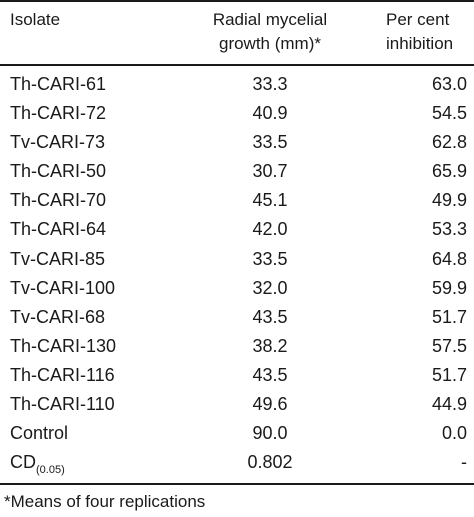  What do you see at coordinates (270, 229) in the screenshot?
I see `growth-cell: 42.0` at bounding box center [270, 229].